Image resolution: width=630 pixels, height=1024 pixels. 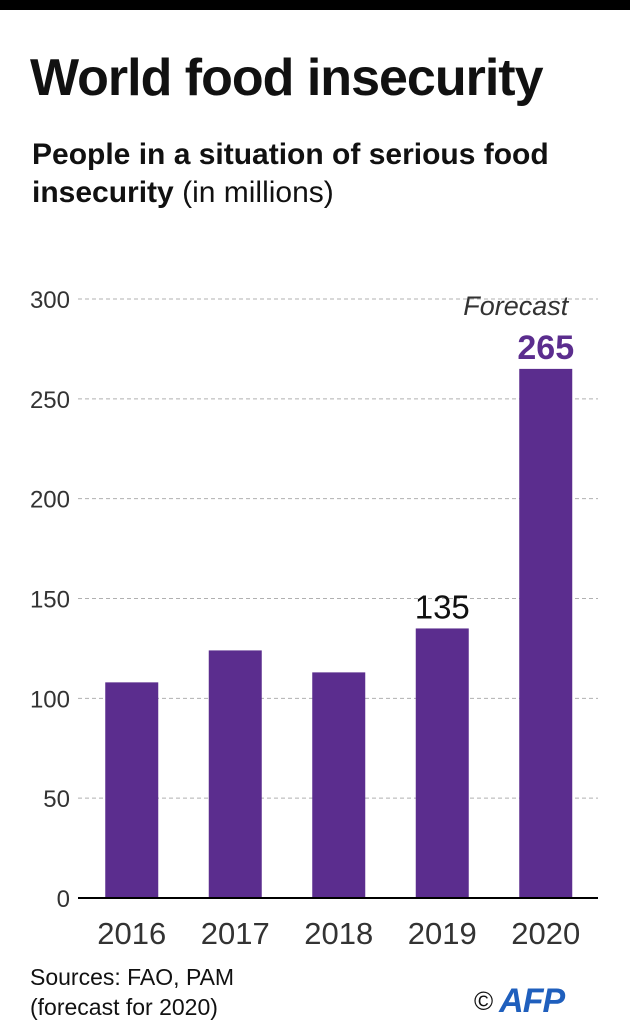 What do you see at coordinates (442, 763) in the screenshot?
I see `bar-2019` at bounding box center [442, 763].